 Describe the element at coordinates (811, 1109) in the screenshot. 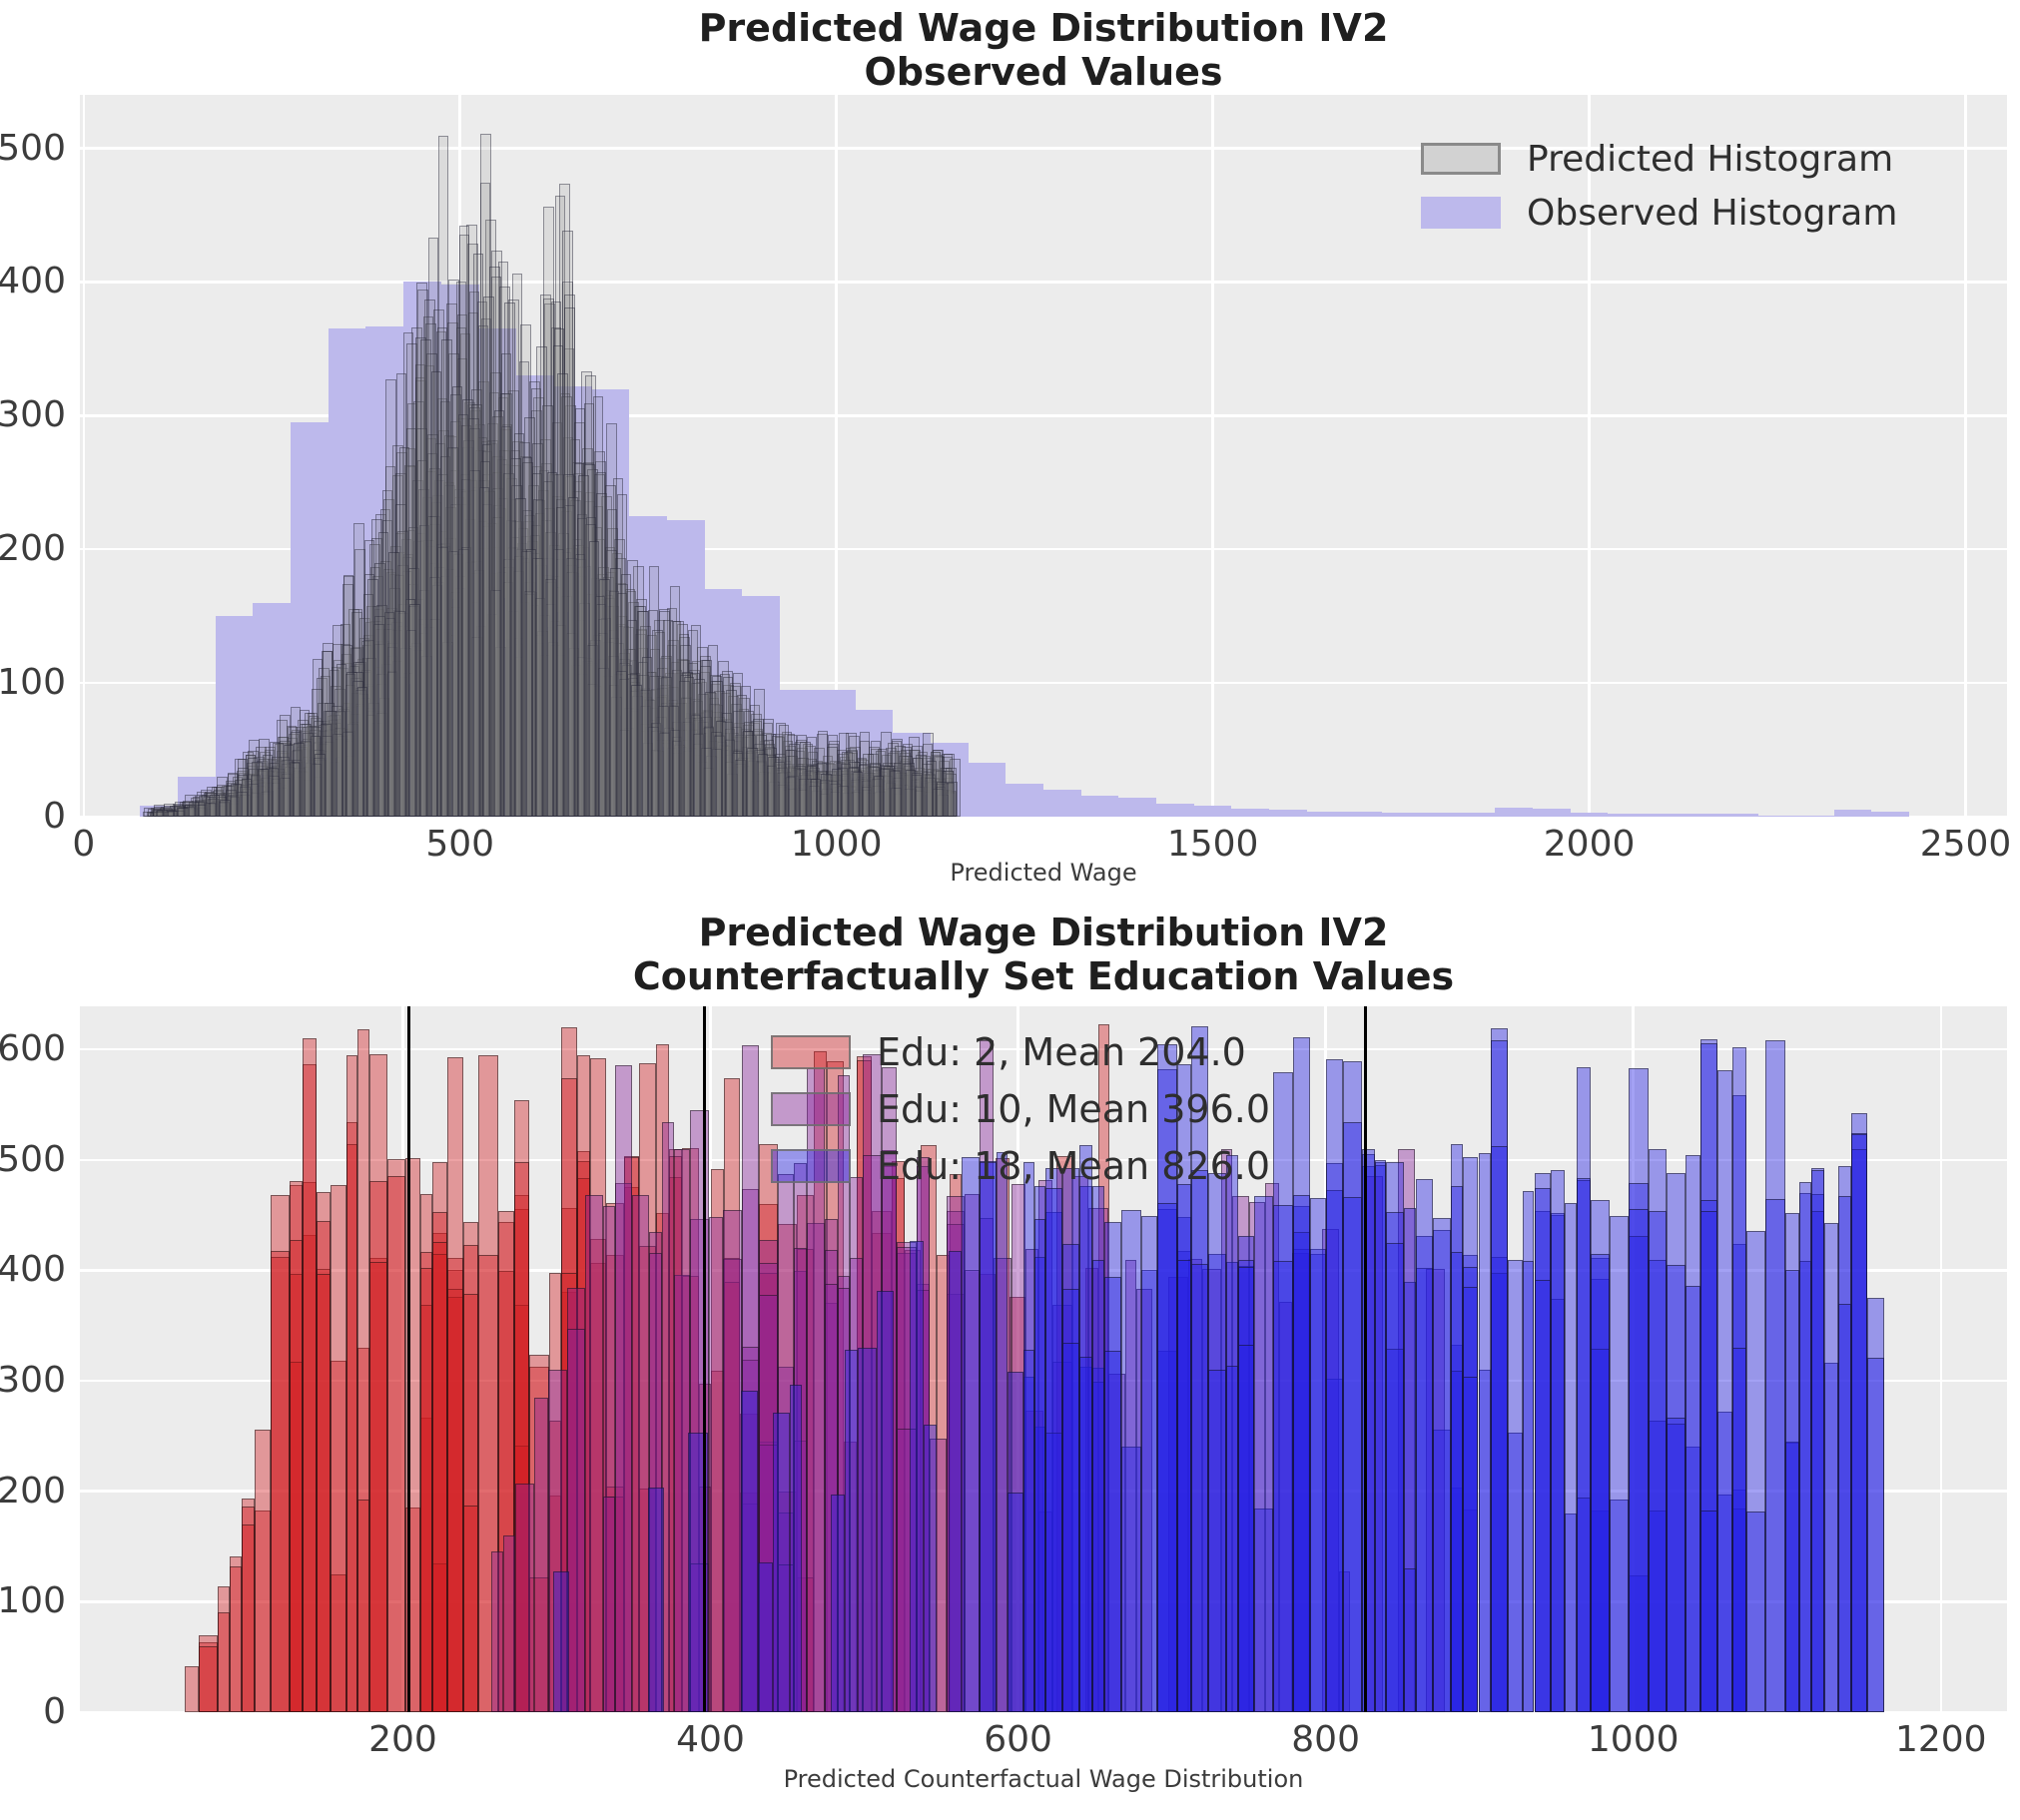

I see `edu-10-swatch` at that location.